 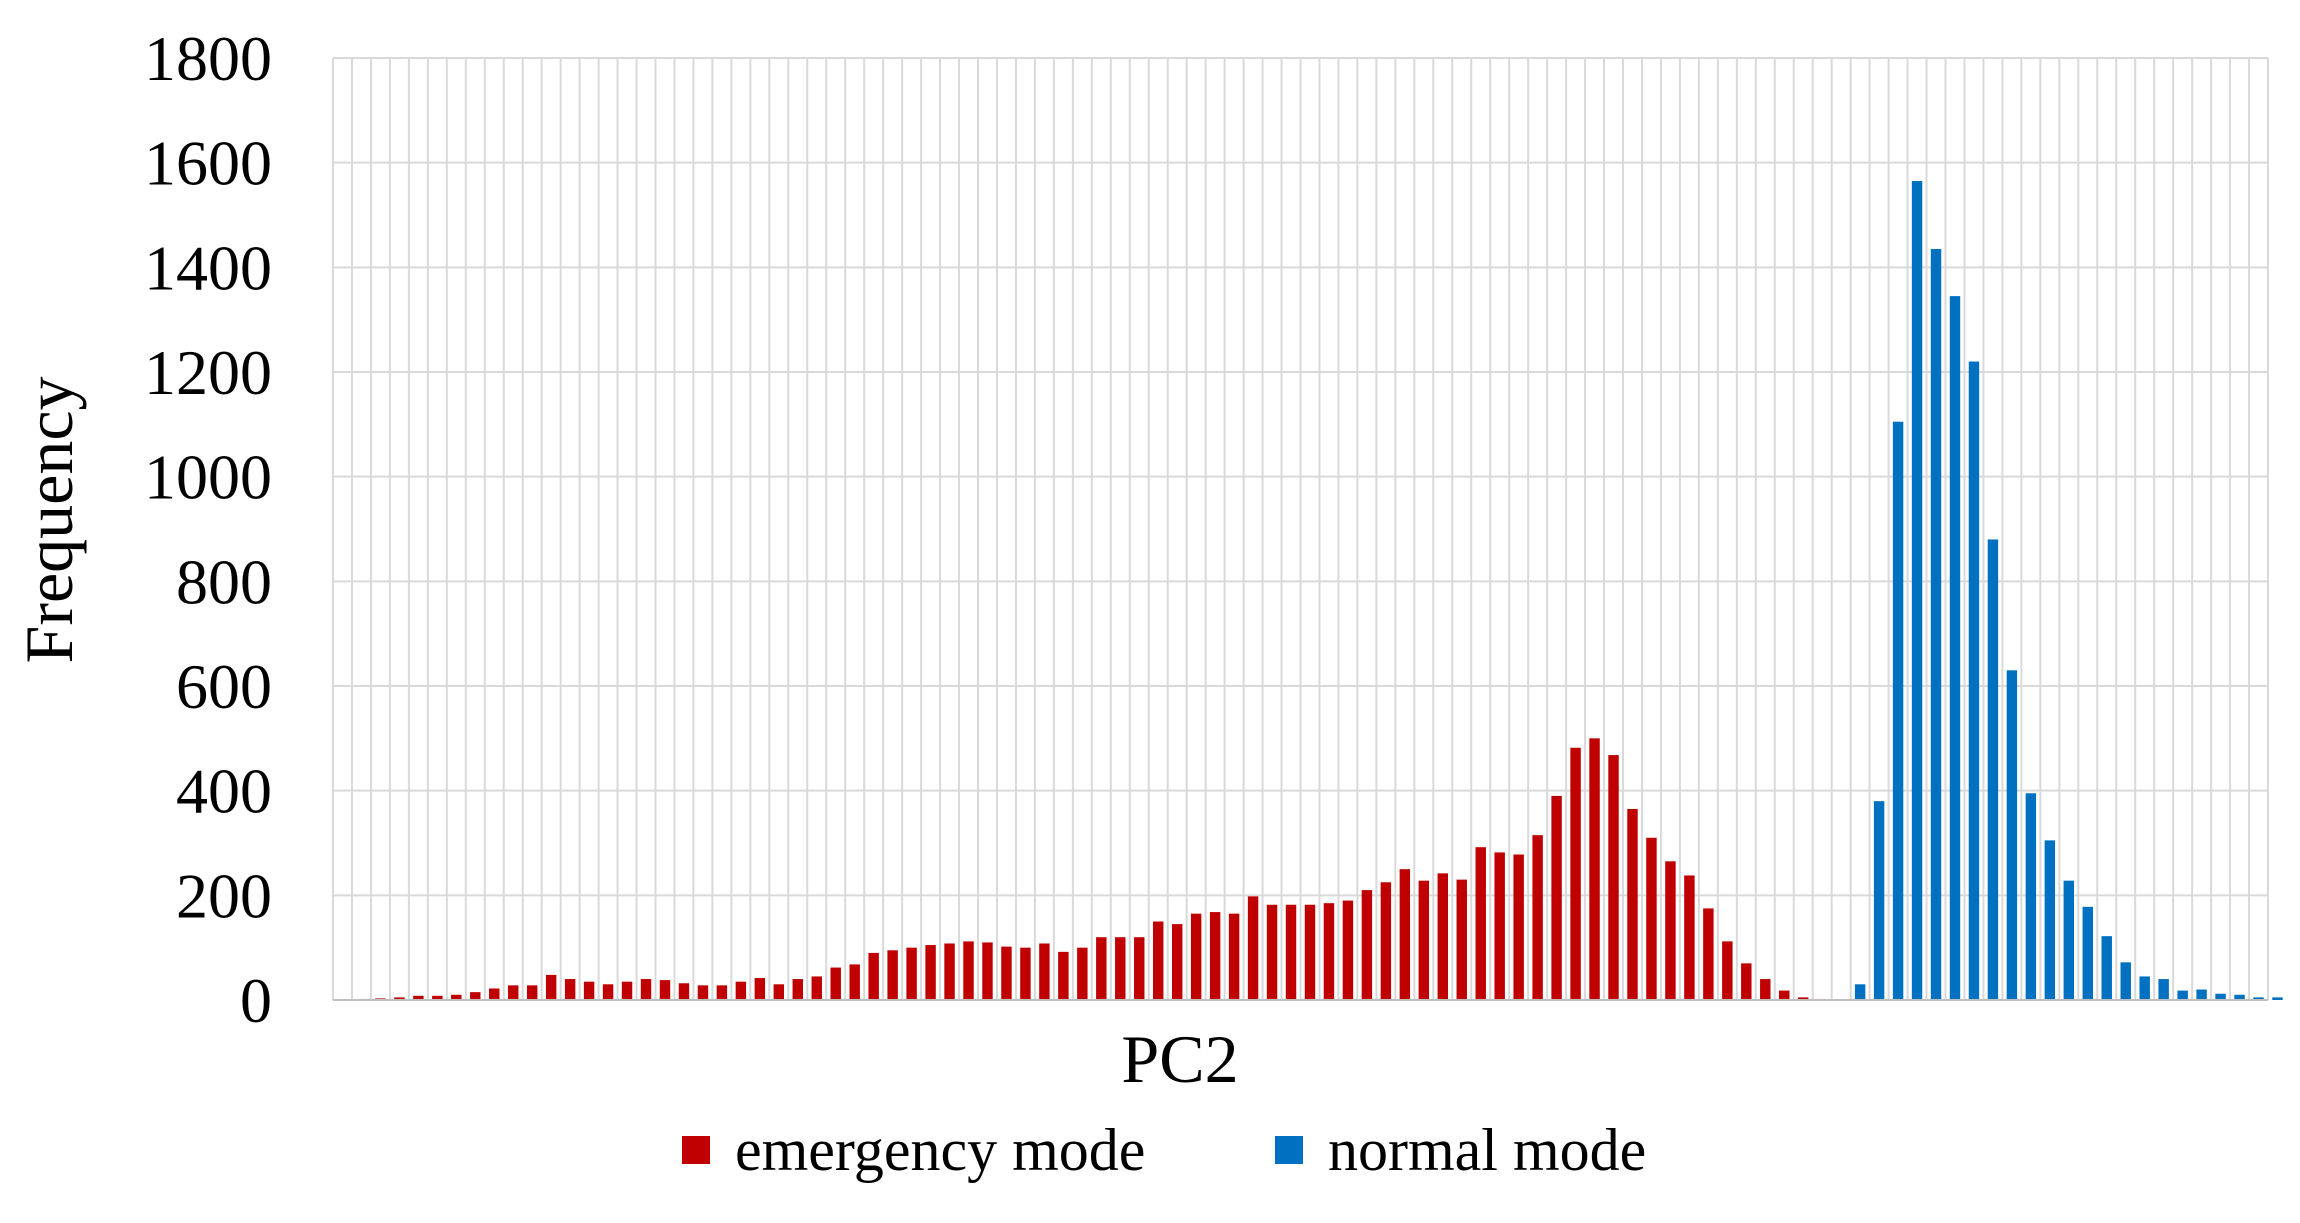 I want to click on legend-label-normal: normal mode, so click(x=1487, y=1150).